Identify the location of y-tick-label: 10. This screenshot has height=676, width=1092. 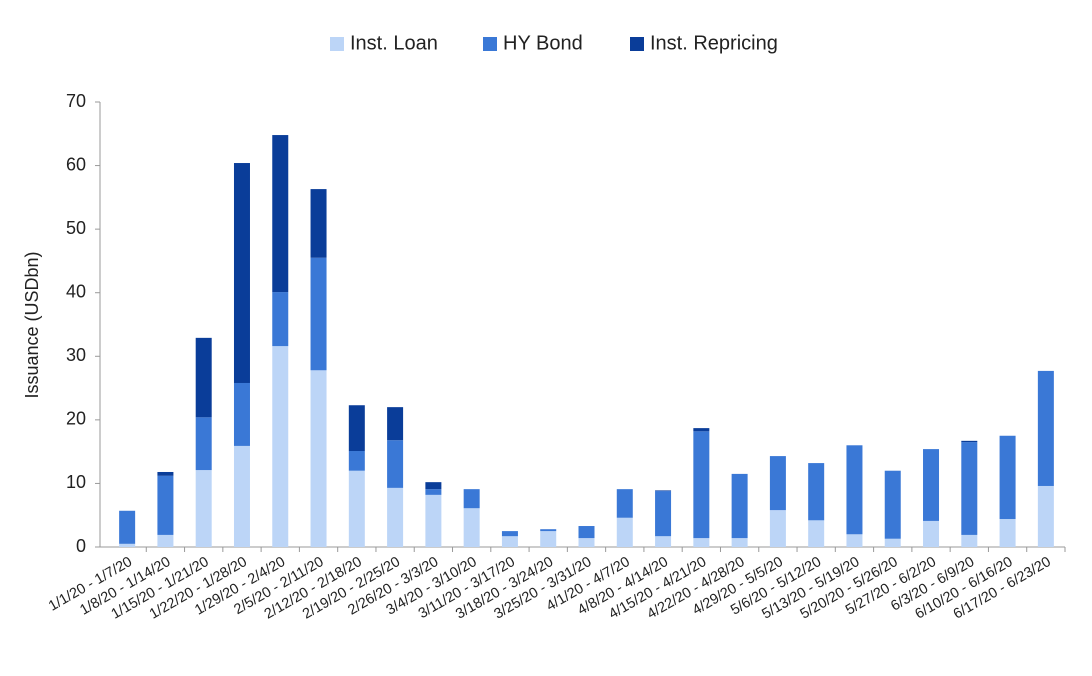
(76, 482).